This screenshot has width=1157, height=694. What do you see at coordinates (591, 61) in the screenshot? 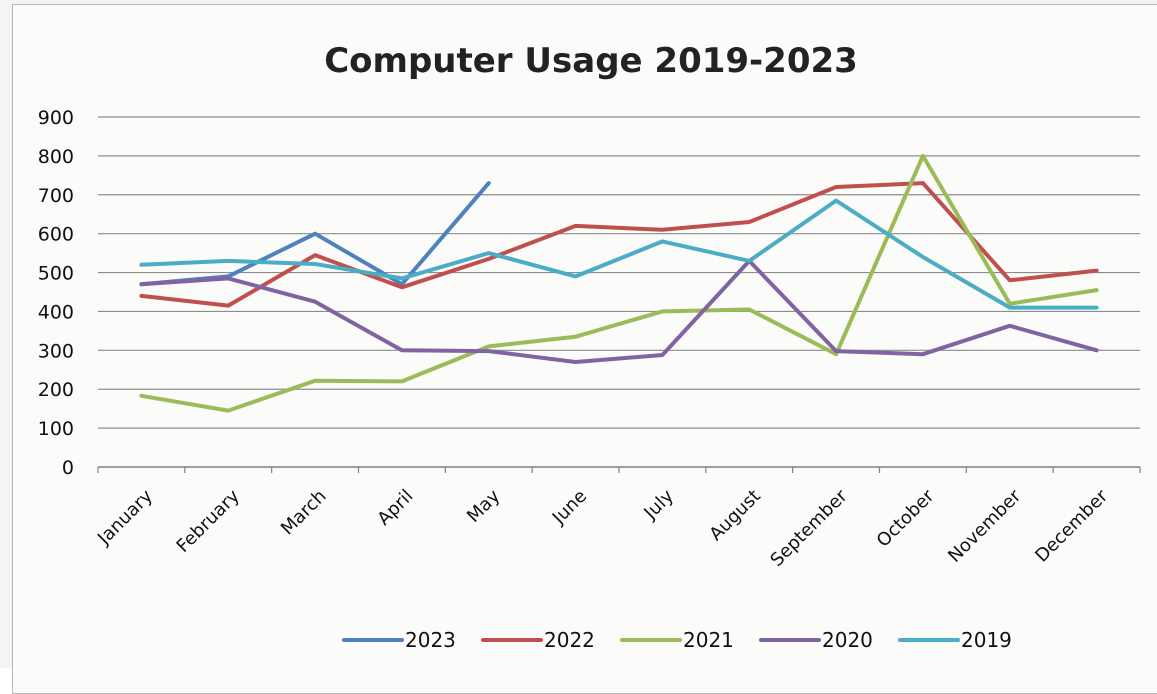
I see `chart-title: Computer Usage 2019-2023` at bounding box center [591, 61].